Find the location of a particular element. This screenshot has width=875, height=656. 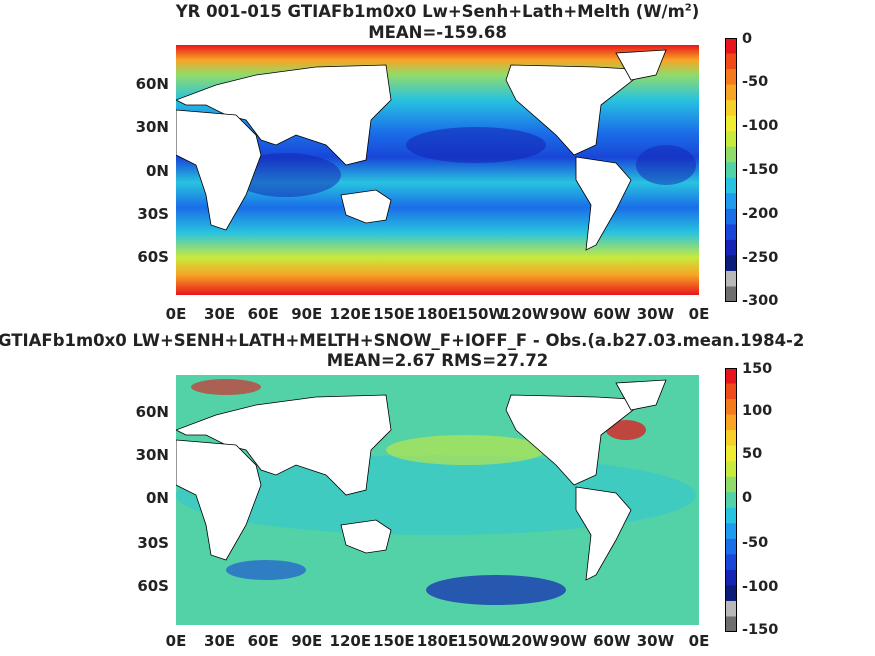

panel1-colorbar-segments is located at coordinates (731, 170).